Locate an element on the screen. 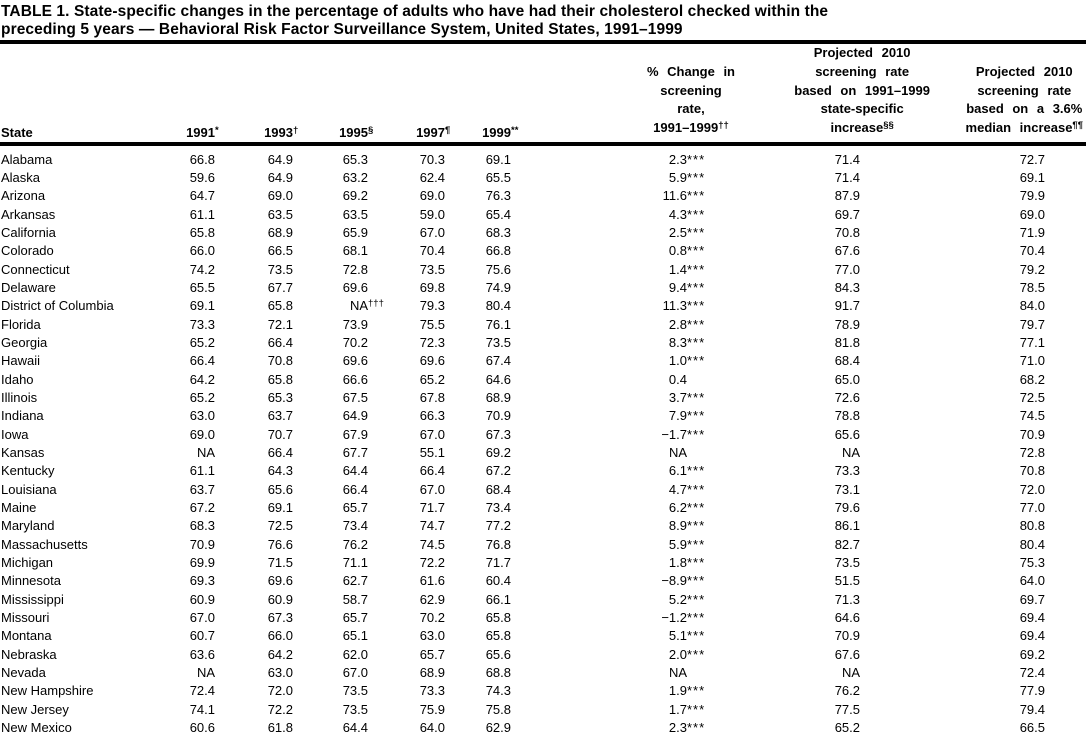  cell-proj-state-specific: 67.6 is located at coordinates (847, 251).